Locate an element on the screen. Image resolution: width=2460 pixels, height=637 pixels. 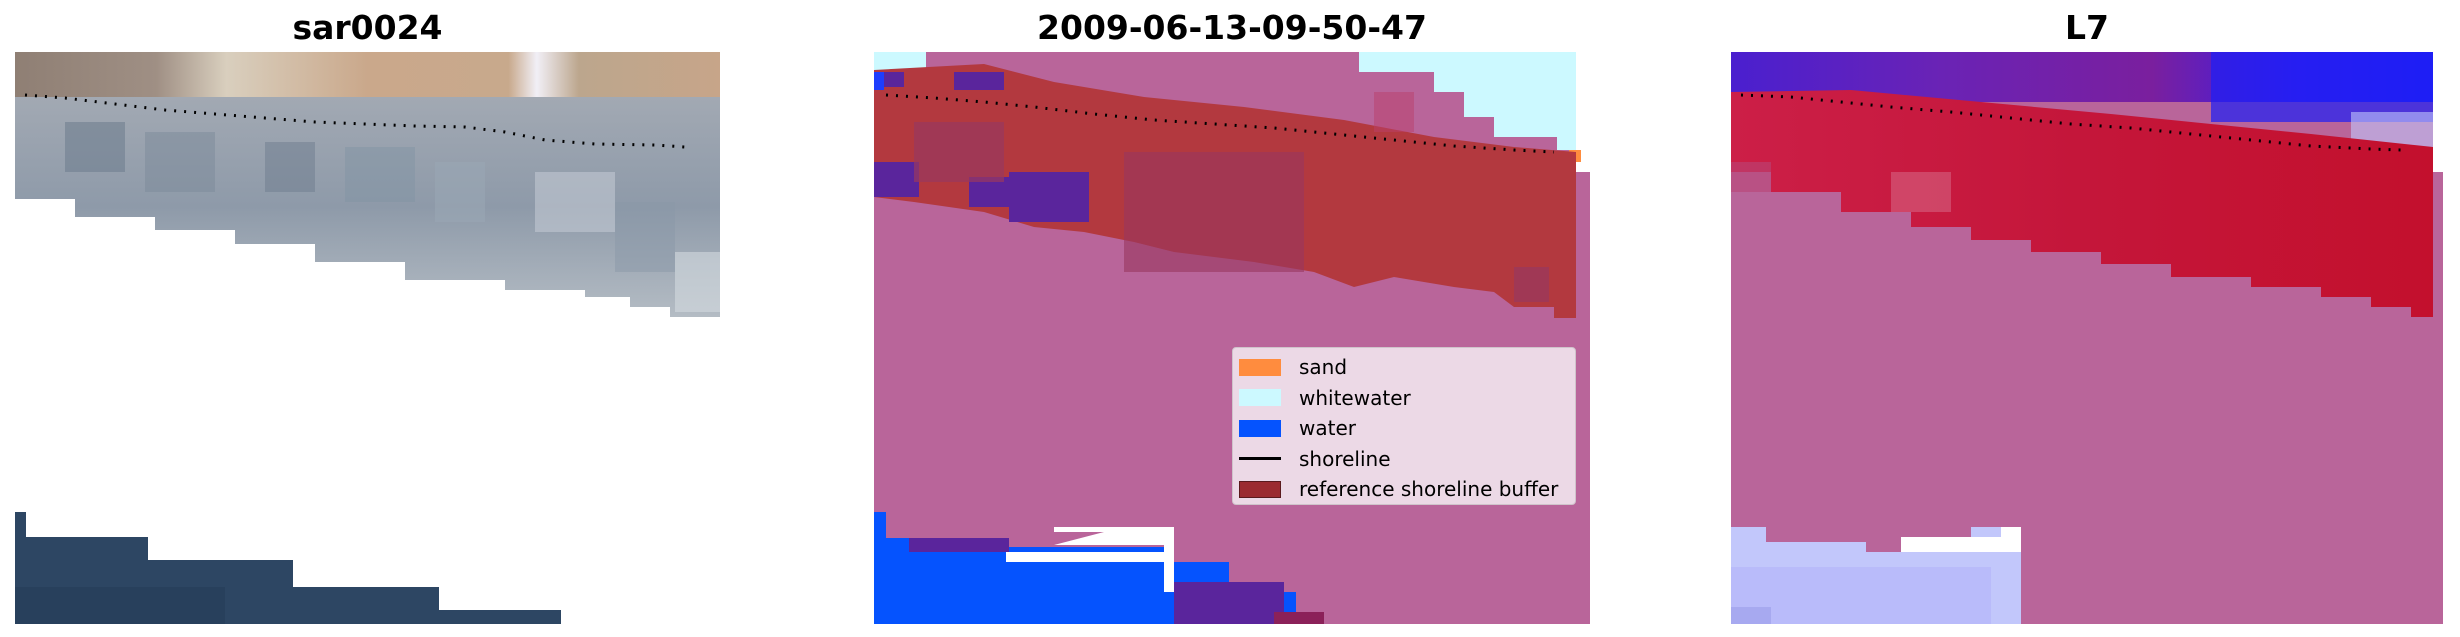
legend-item-sand: sand is located at coordinates (1404, 367).